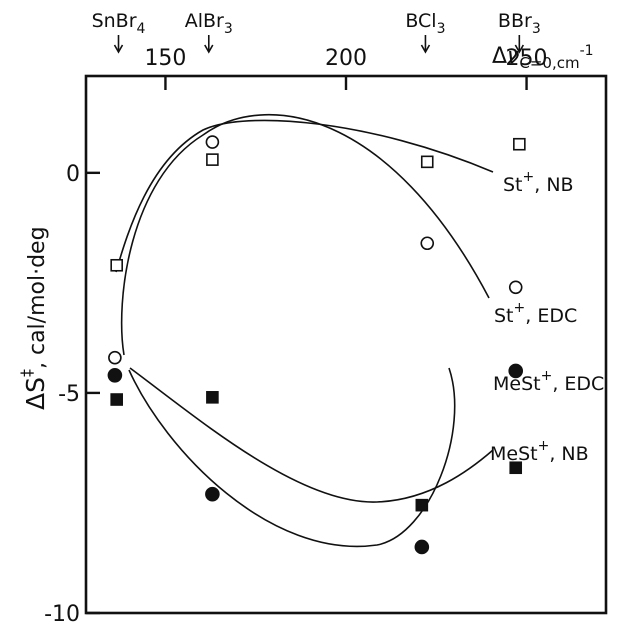  What do you see at coordinates (441, 29) in the screenshot?
I see `condition-sub-bcl3: 3` at bounding box center [441, 29].